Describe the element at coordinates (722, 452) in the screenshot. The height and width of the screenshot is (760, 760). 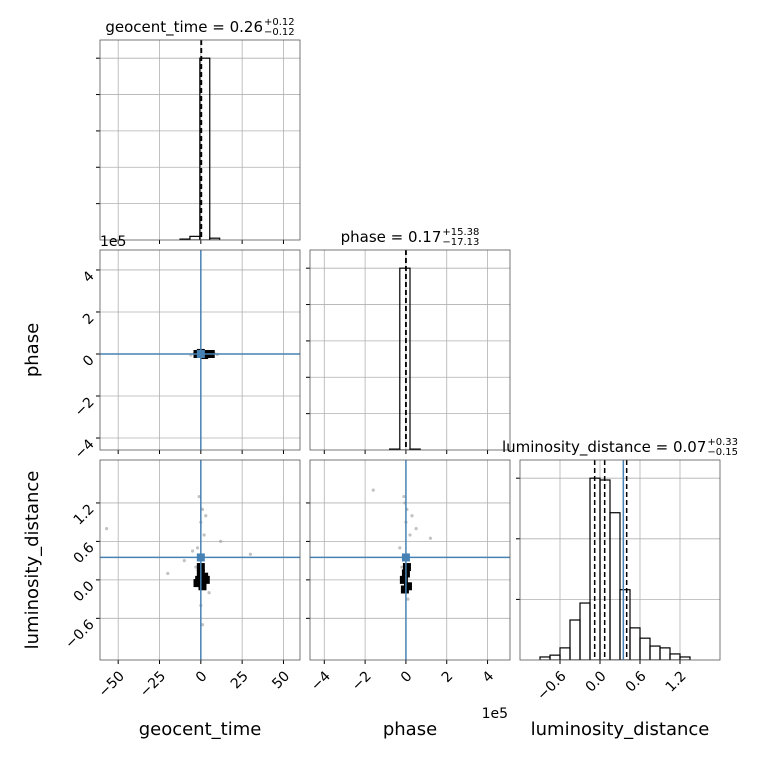
I see `title-lower: −0.15` at that location.